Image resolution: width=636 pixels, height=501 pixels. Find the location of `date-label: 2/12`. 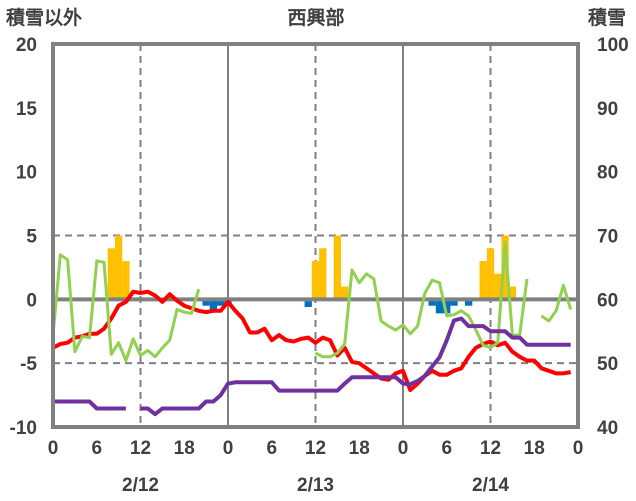

date-label: 2/12 is located at coordinates (140, 485).